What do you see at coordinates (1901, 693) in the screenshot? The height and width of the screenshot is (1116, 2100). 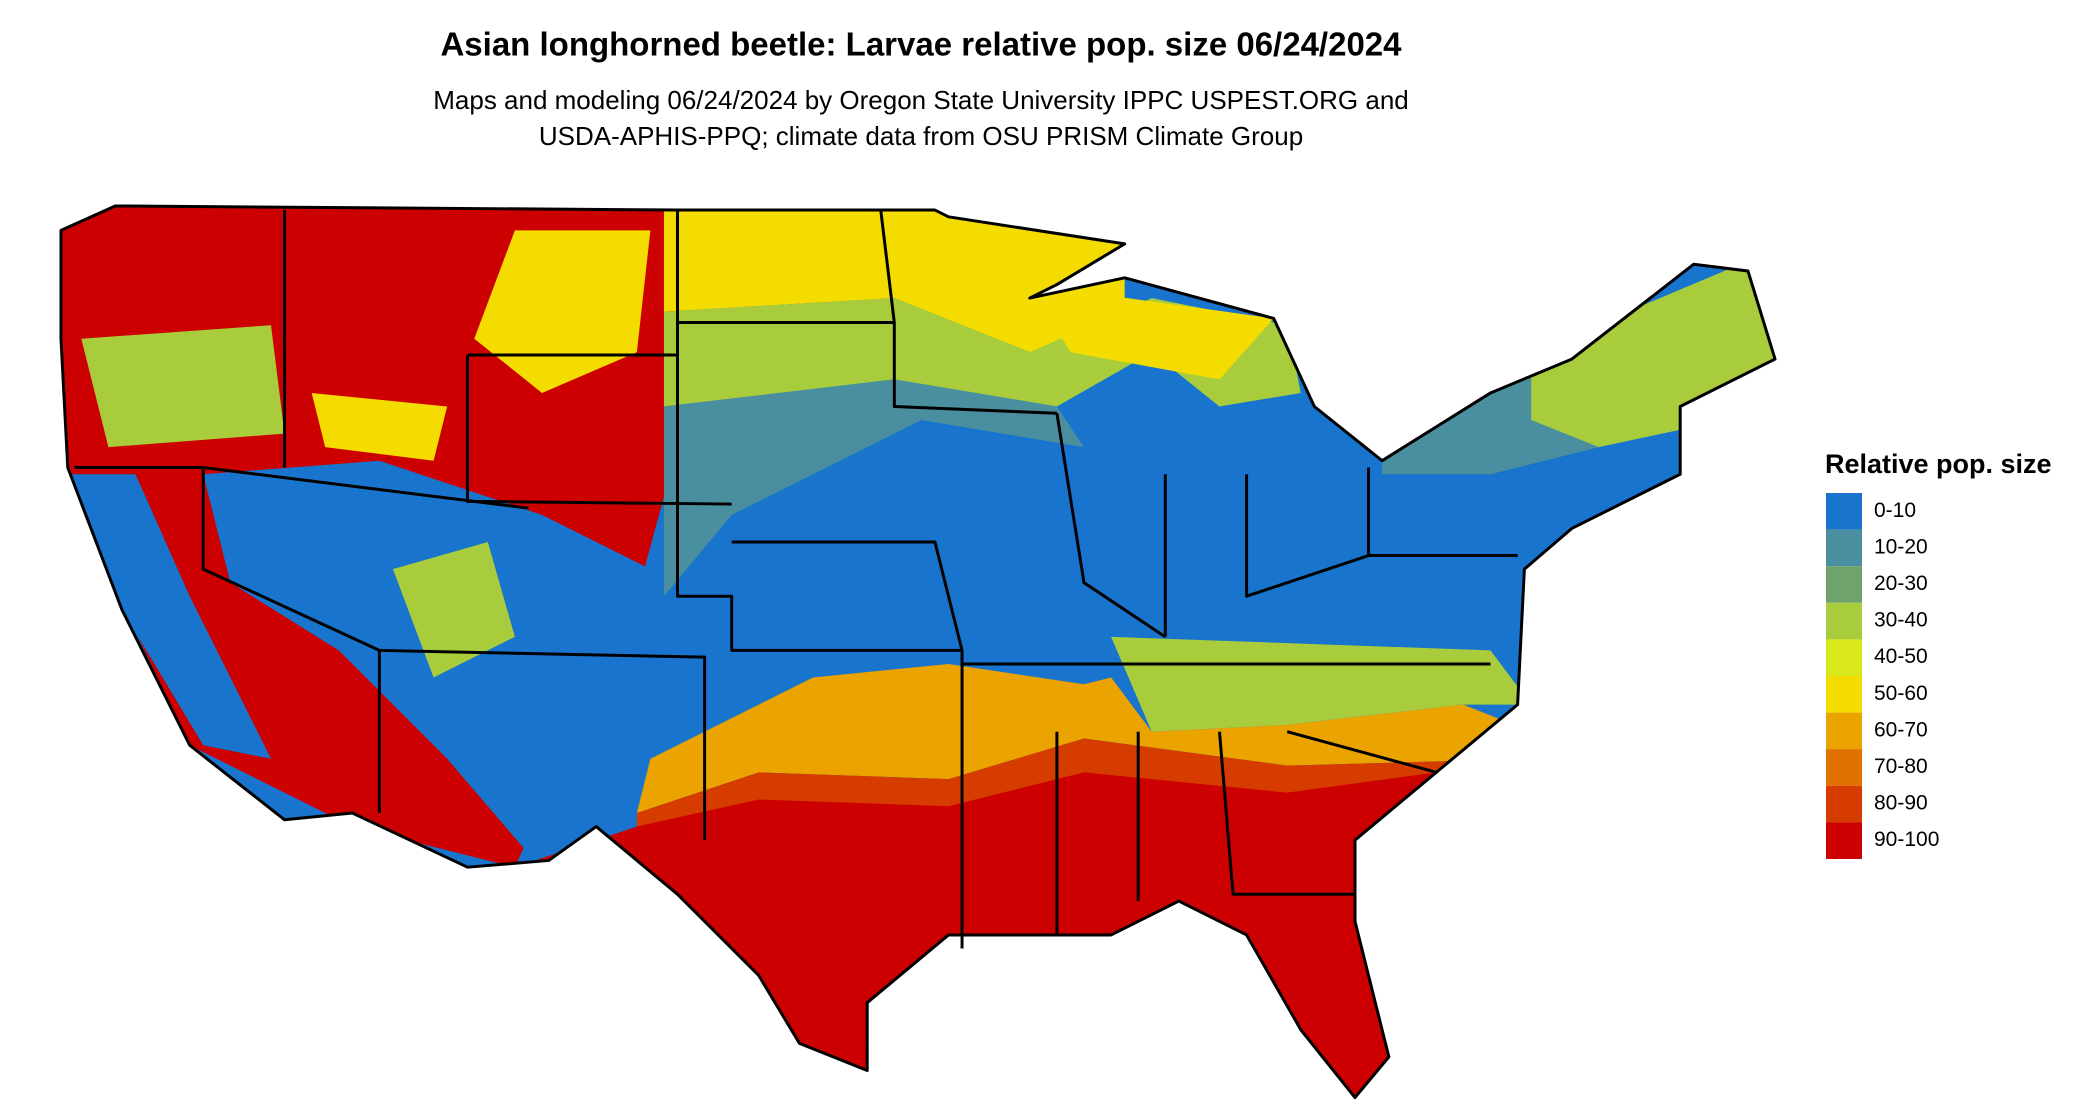 I see `legend-label: 50-60` at bounding box center [1901, 693].